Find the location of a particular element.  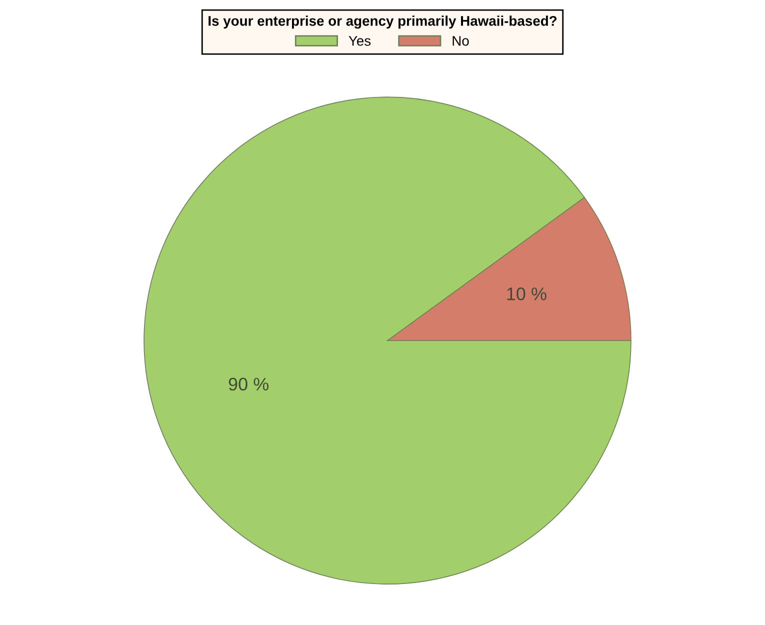

data-label: 90 % is located at coordinates (248, 384).